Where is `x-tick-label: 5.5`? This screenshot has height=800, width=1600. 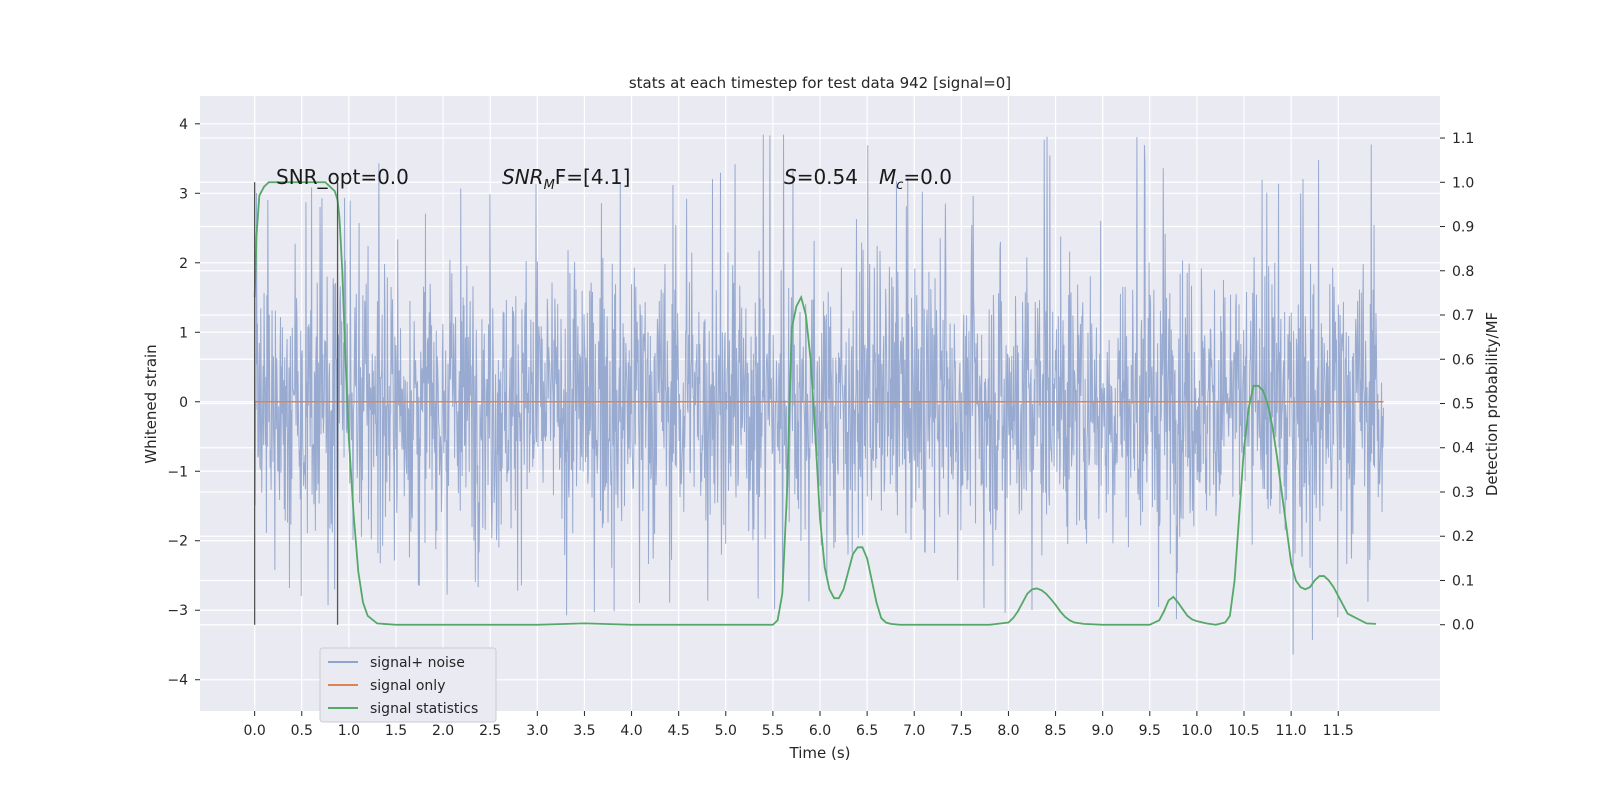
x-tick-label: 5.5 is located at coordinates (773, 731).